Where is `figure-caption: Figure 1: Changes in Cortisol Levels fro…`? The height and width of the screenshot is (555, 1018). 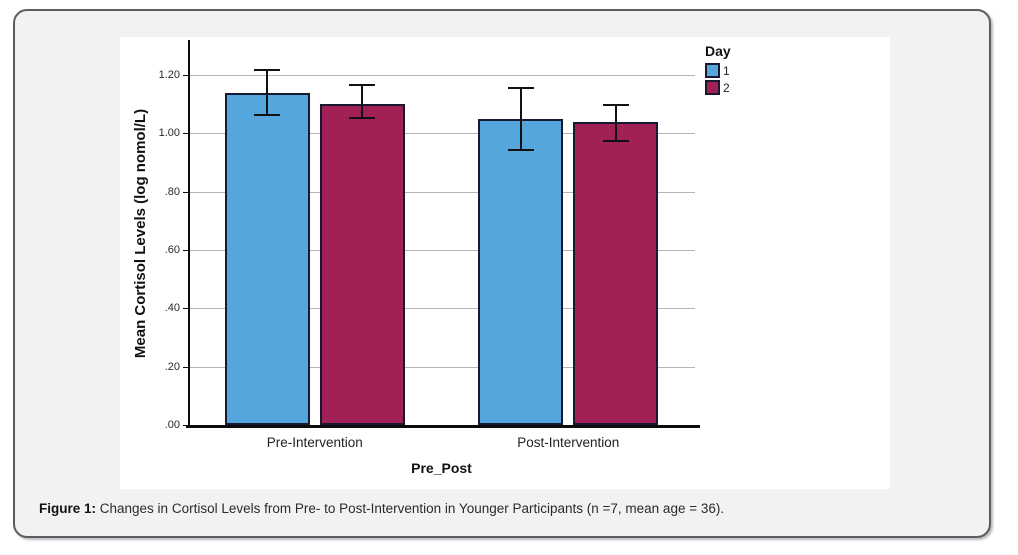
figure-caption: Figure 1: Changes in Cortisol Levels fro… is located at coordinates (506, 509).